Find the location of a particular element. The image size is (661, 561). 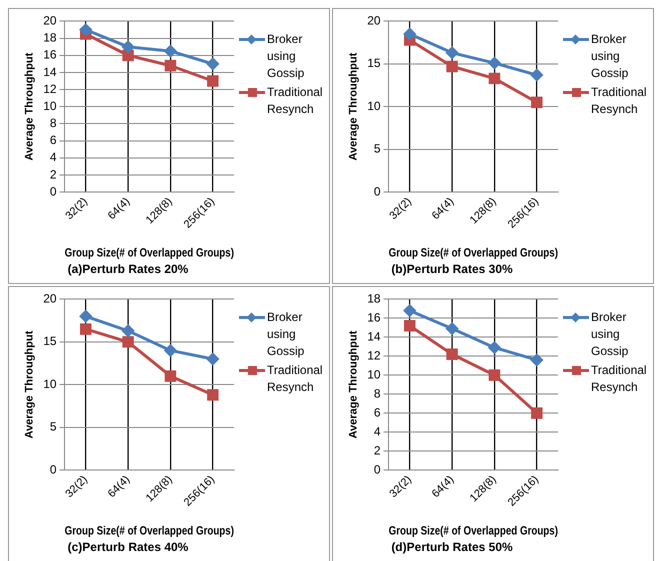

text: (d)Perturb Rates 50% is located at coordinates (452, 547).